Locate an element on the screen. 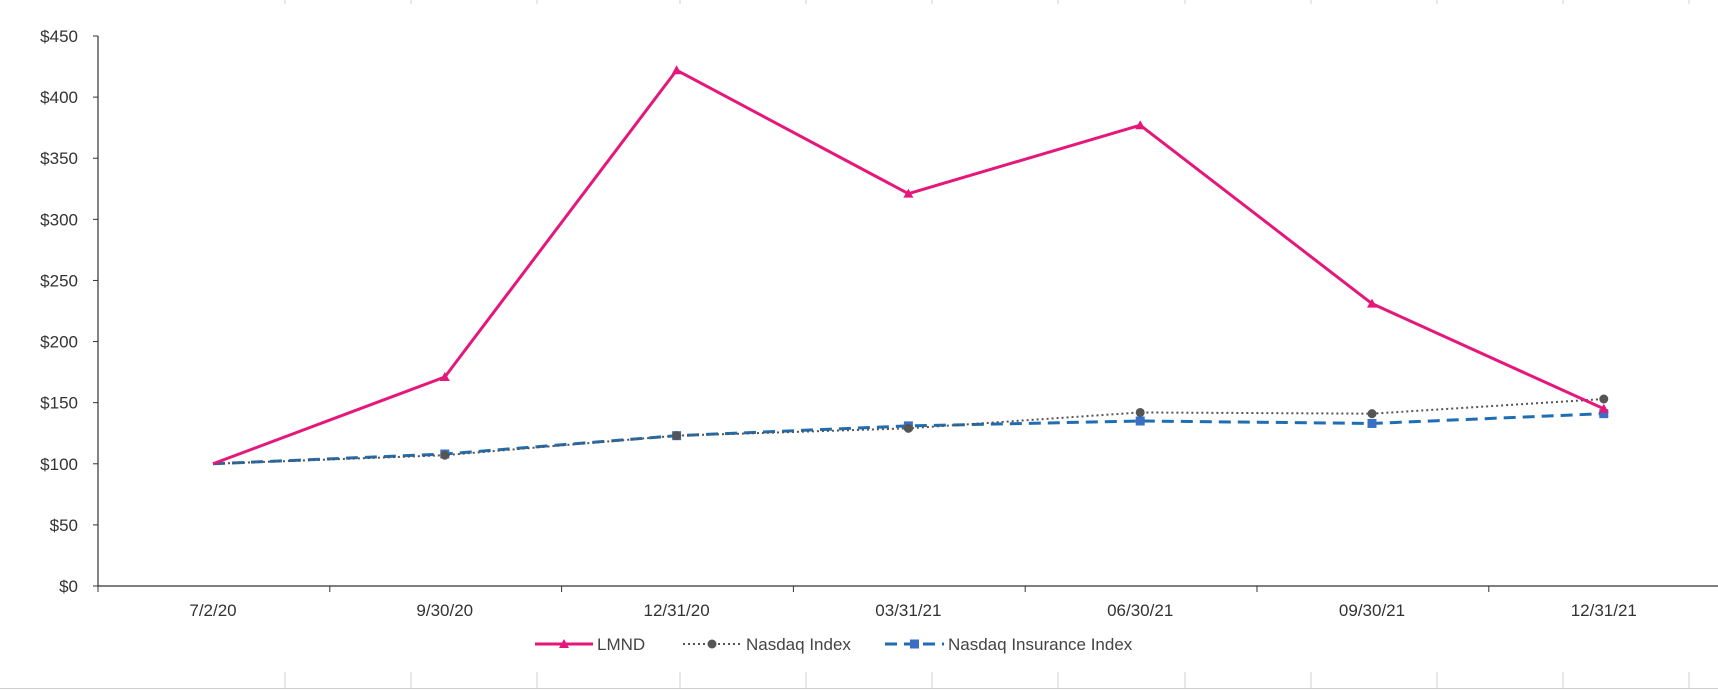 The width and height of the screenshot is (1718, 690). y-tick-label: $50 is located at coordinates (64, 525).